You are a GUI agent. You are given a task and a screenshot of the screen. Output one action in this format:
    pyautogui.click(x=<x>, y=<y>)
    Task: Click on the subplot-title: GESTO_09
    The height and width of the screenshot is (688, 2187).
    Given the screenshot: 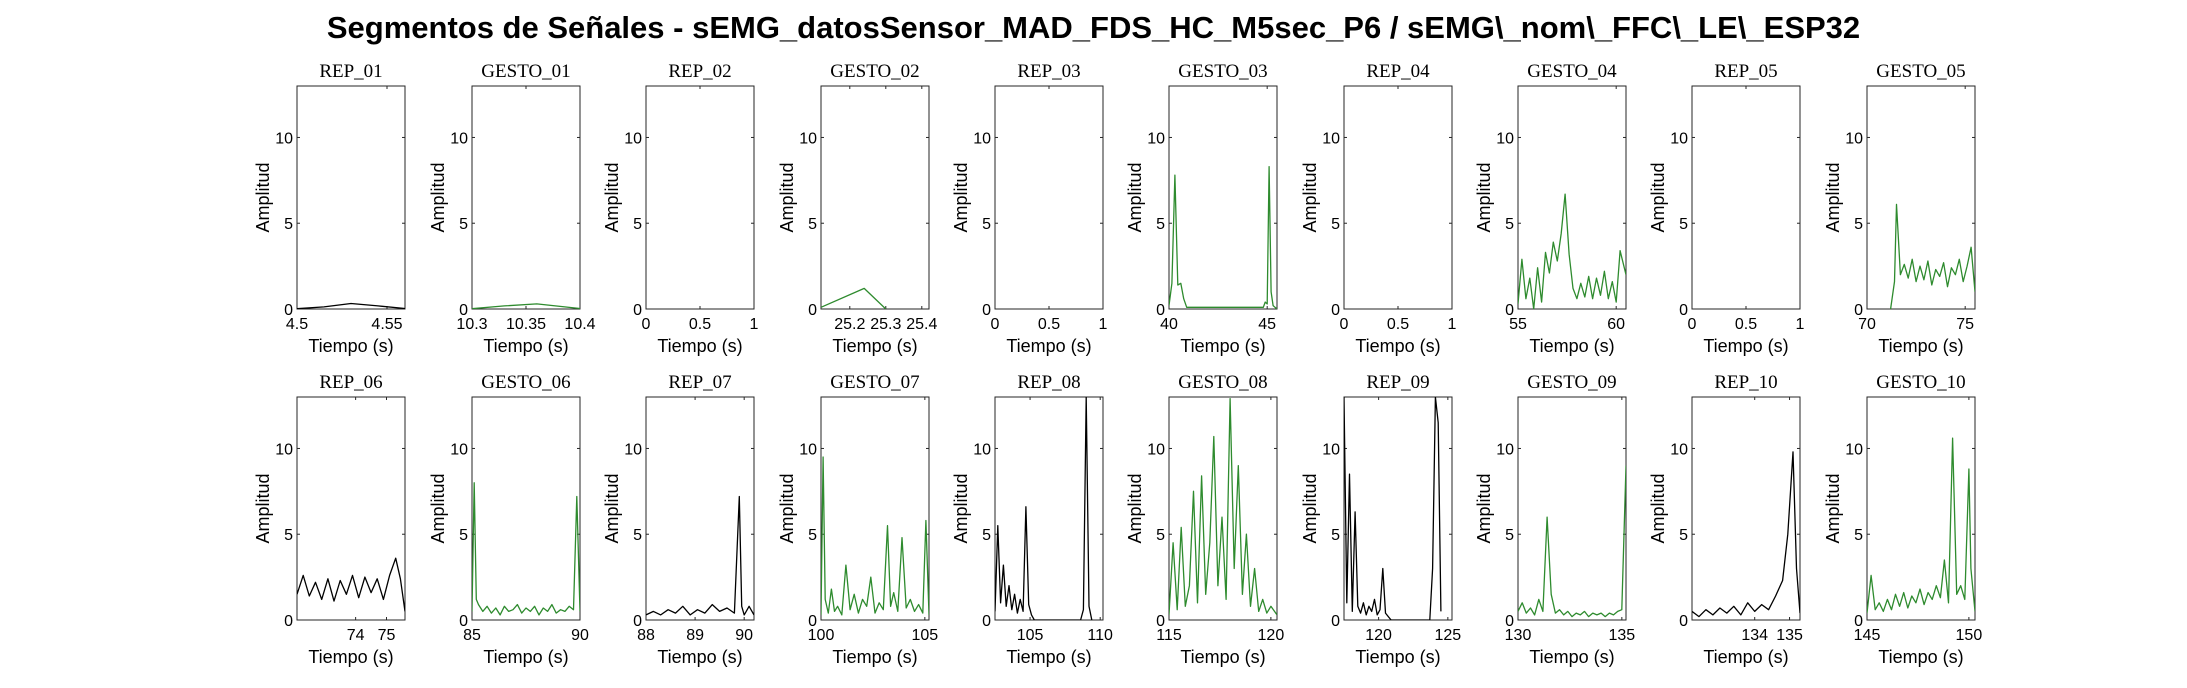 What is the action you would take?
    pyautogui.click(x=1571, y=382)
    